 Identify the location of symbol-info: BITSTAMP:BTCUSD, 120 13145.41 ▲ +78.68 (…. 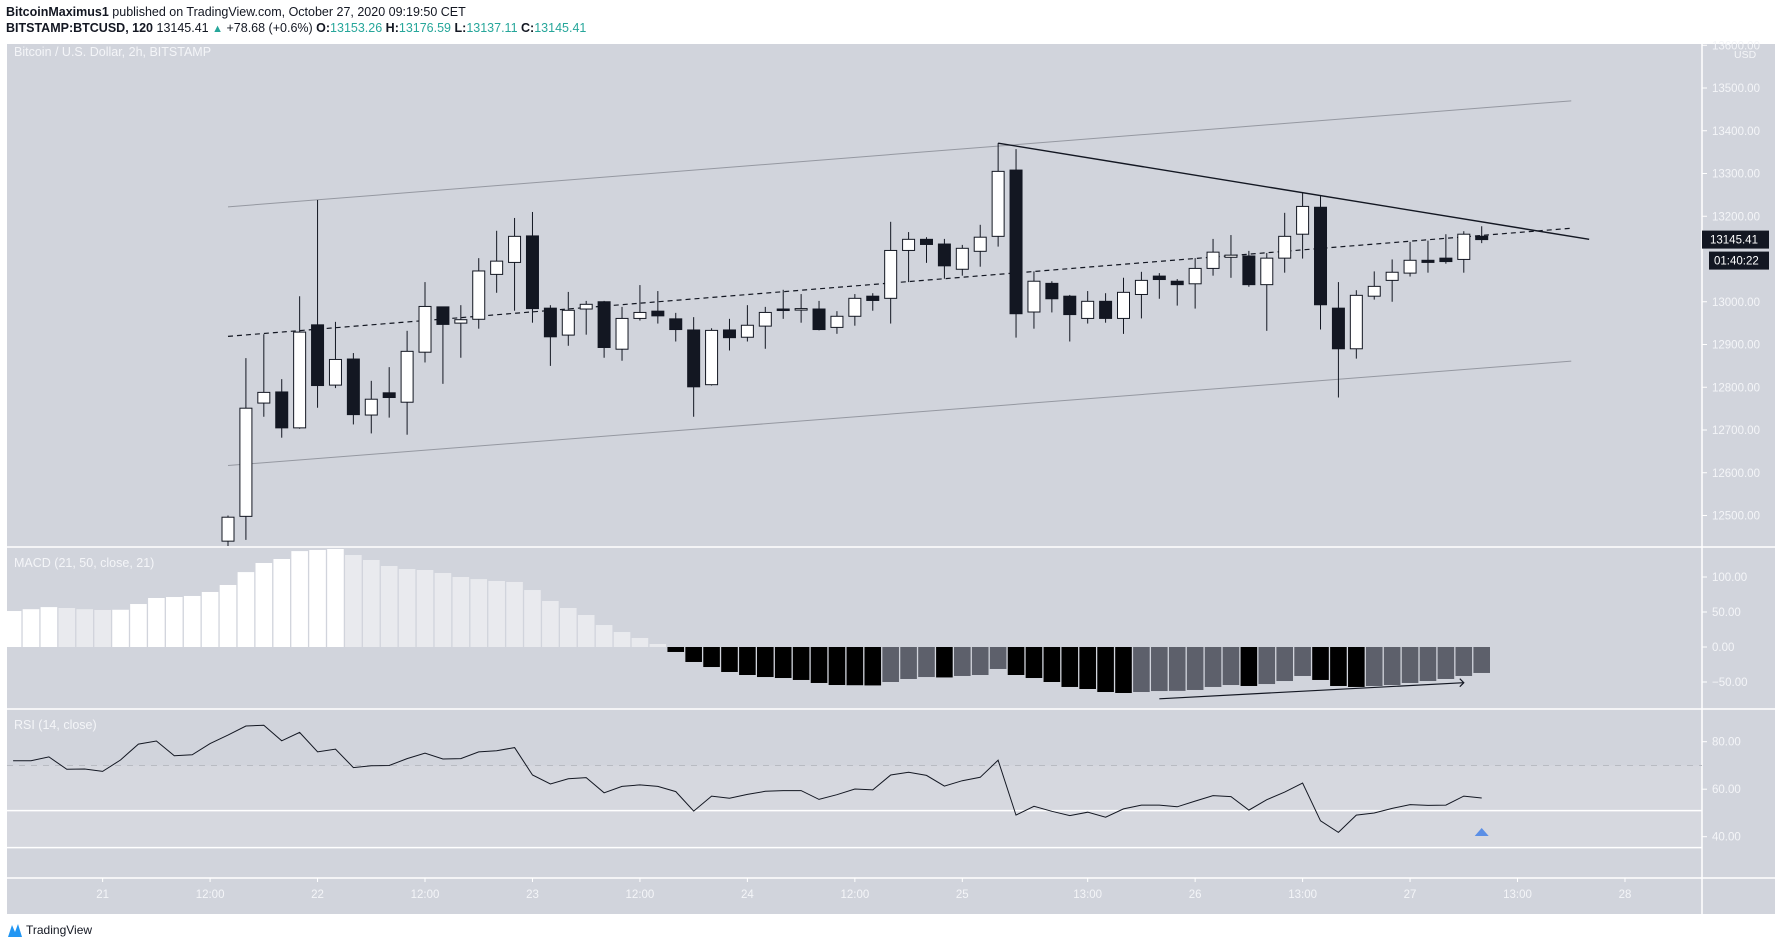
(296, 28).